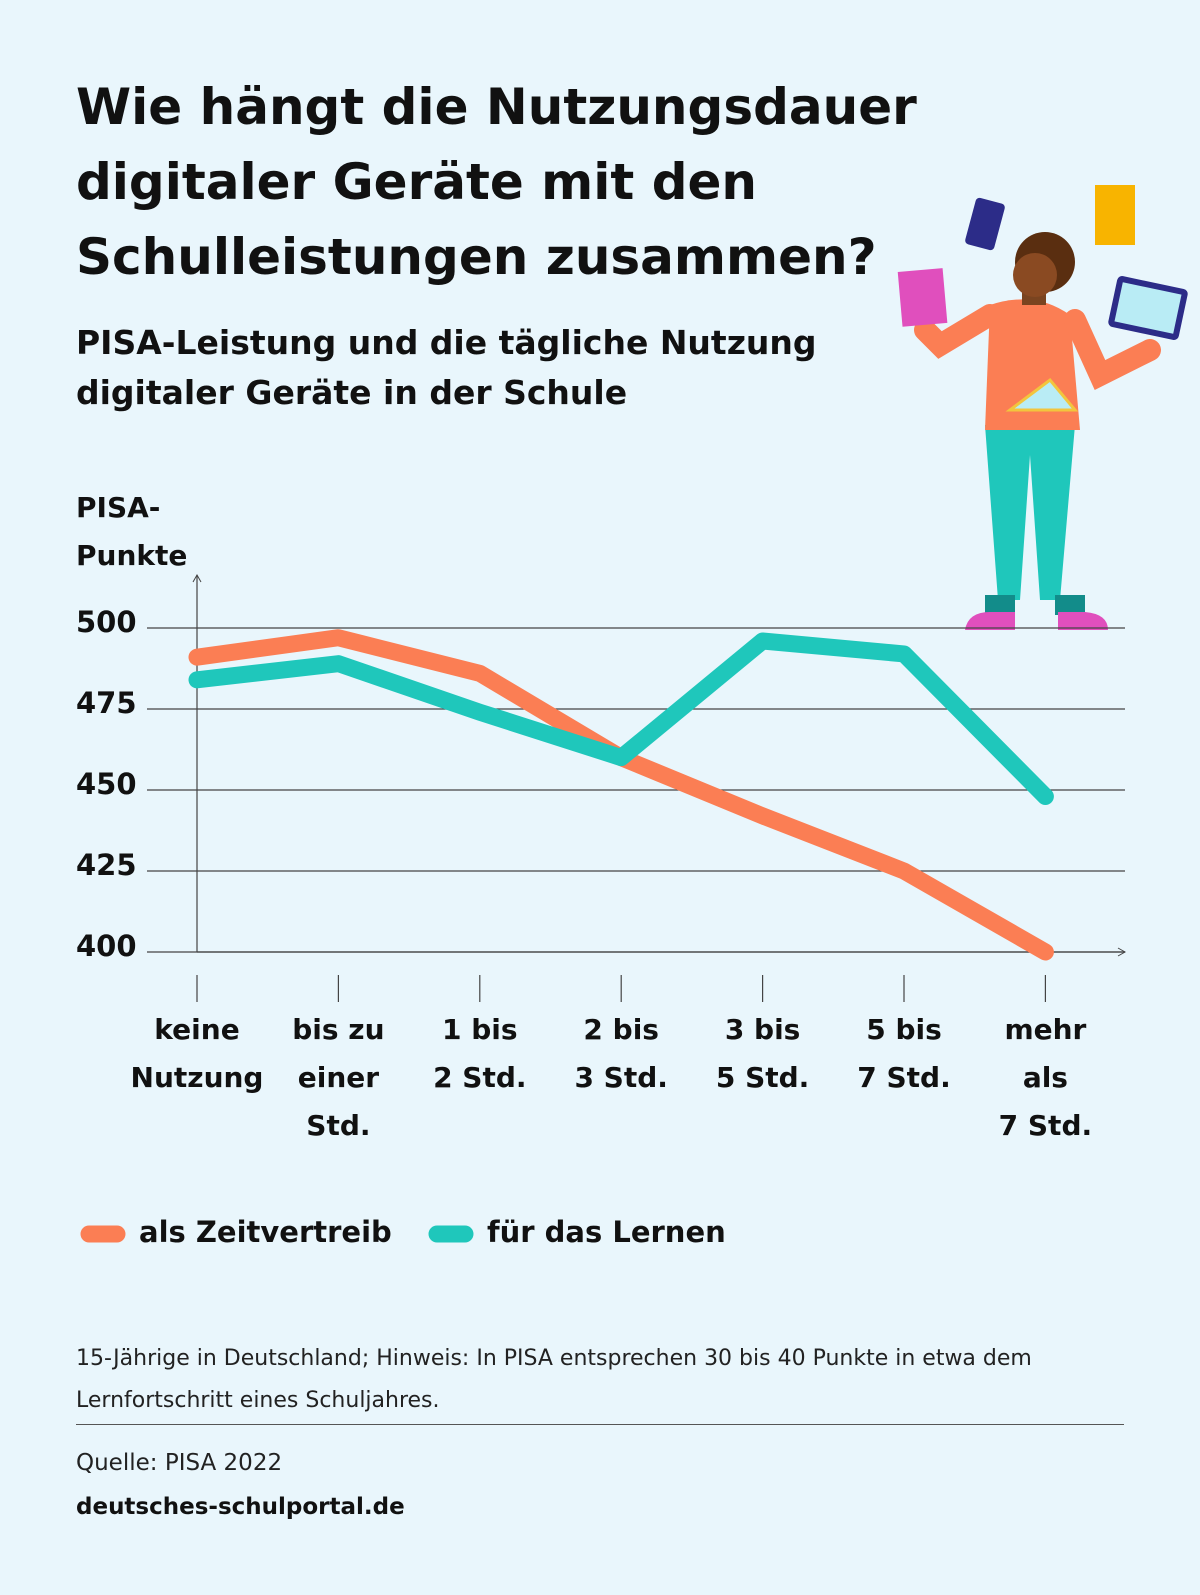  Describe the element at coordinates (106, 946) in the screenshot. I see `y-tick-label: 400` at that location.